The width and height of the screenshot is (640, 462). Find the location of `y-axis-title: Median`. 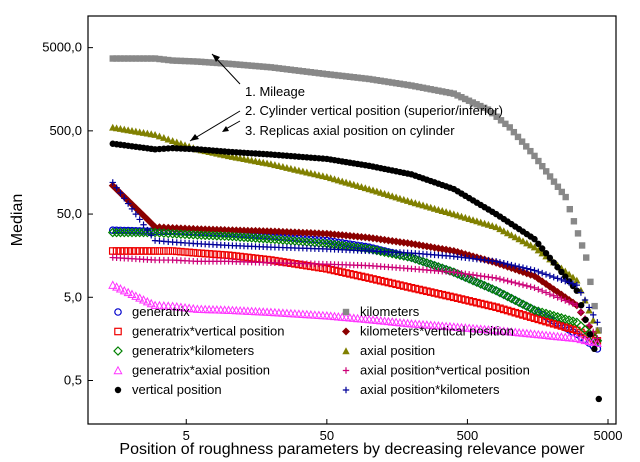

y-axis-title: Median is located at coordinates (17, 220).